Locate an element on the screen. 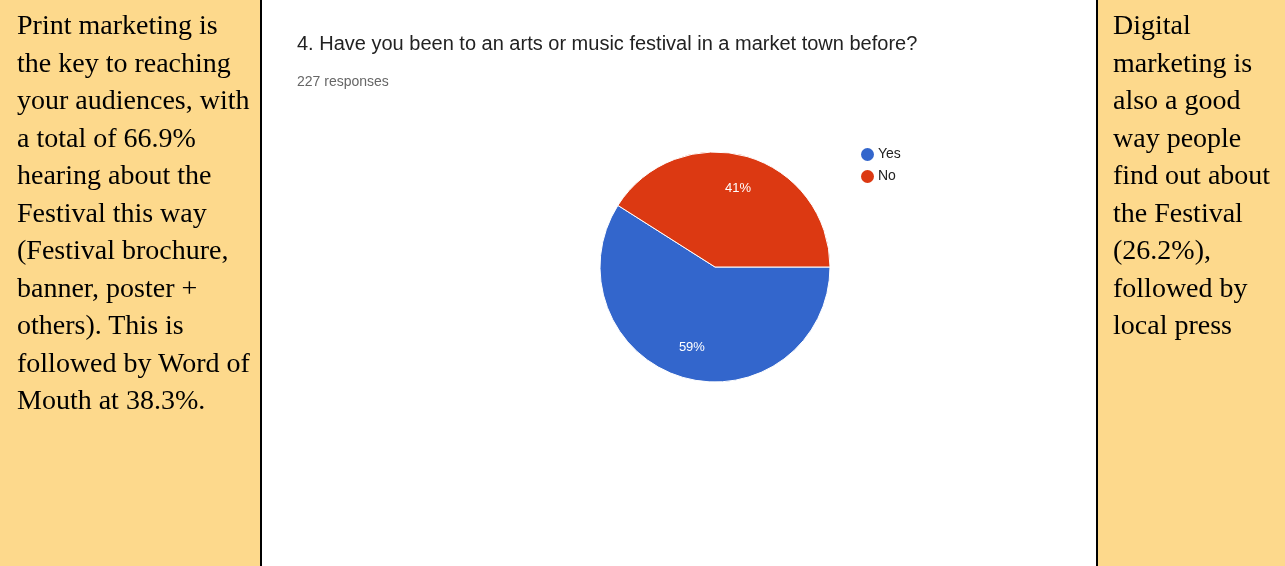 The width and height of the screenshot is (1285, 566). legend-label: Yes is located at coordinates (889, 153).